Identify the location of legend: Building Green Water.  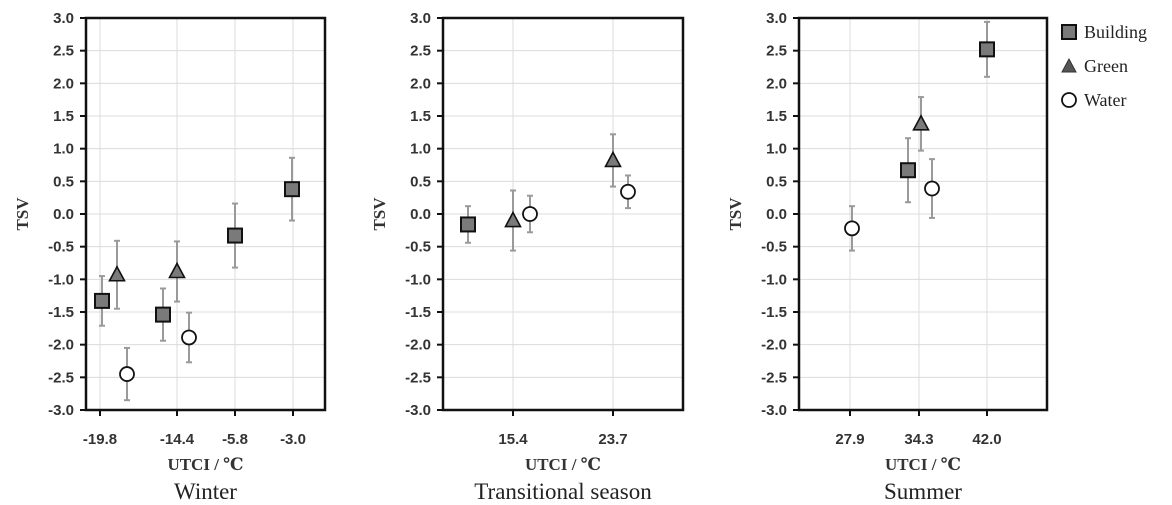
(1104, 66).